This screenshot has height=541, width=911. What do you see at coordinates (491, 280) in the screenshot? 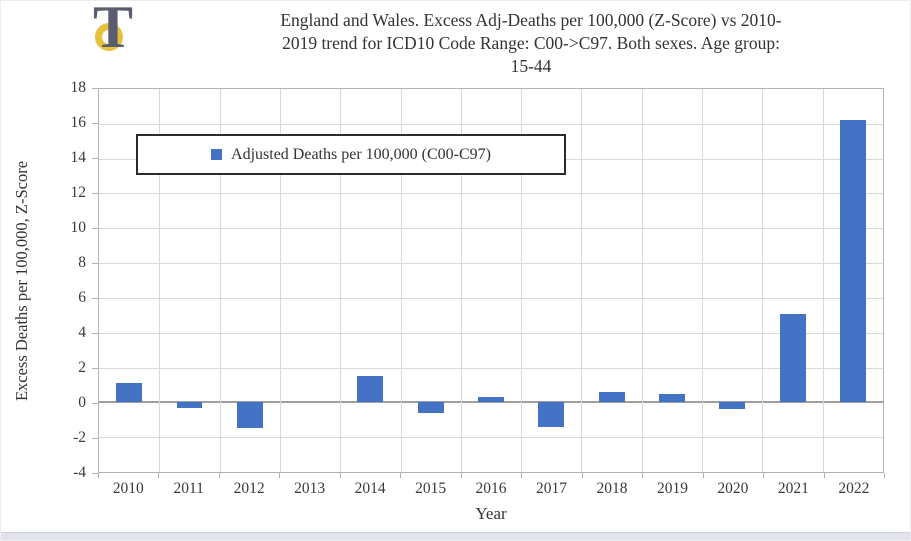
I see `bar-column-2016` at bounding box center [491, 280].